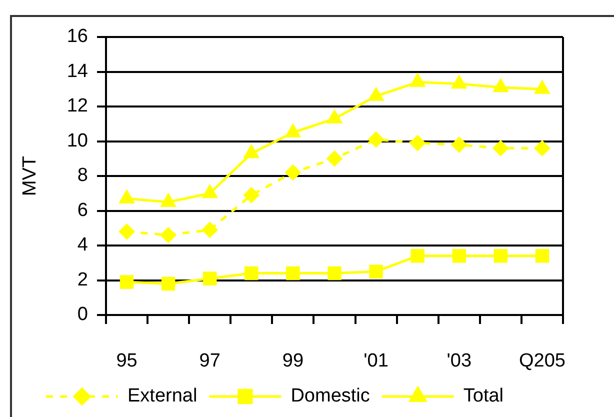  Describe the element at coordinates (483, 396) in the screenshot. I see `legend-label: Total` at that location.